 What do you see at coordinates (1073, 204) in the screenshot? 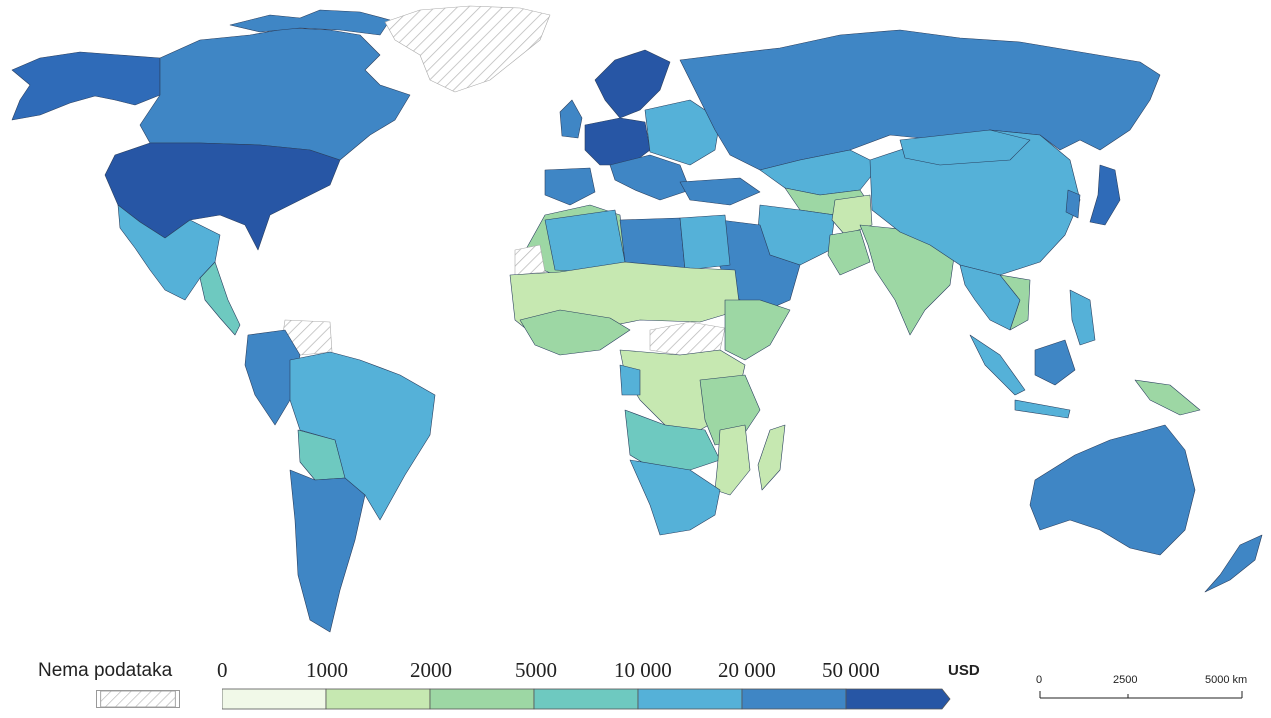
I see `korea` at bounding box center [1073, 204].